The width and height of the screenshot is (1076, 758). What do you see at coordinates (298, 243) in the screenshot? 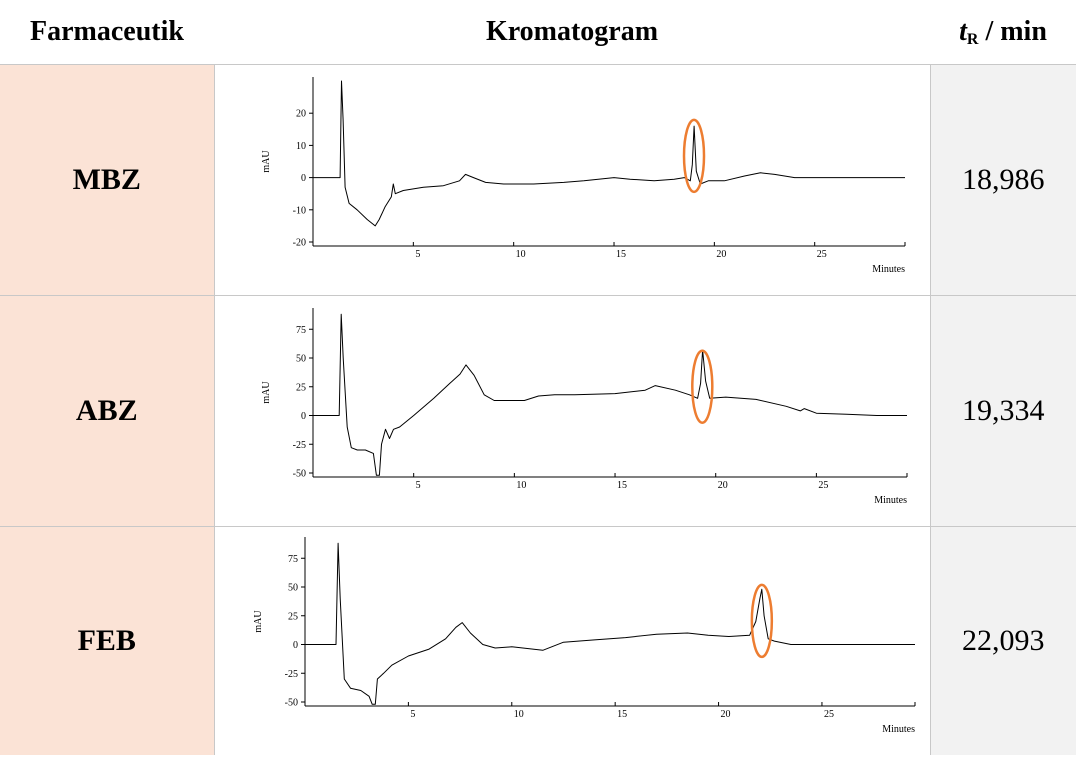
I see `y-tick-label: -20` at bounding box center [298, 243].